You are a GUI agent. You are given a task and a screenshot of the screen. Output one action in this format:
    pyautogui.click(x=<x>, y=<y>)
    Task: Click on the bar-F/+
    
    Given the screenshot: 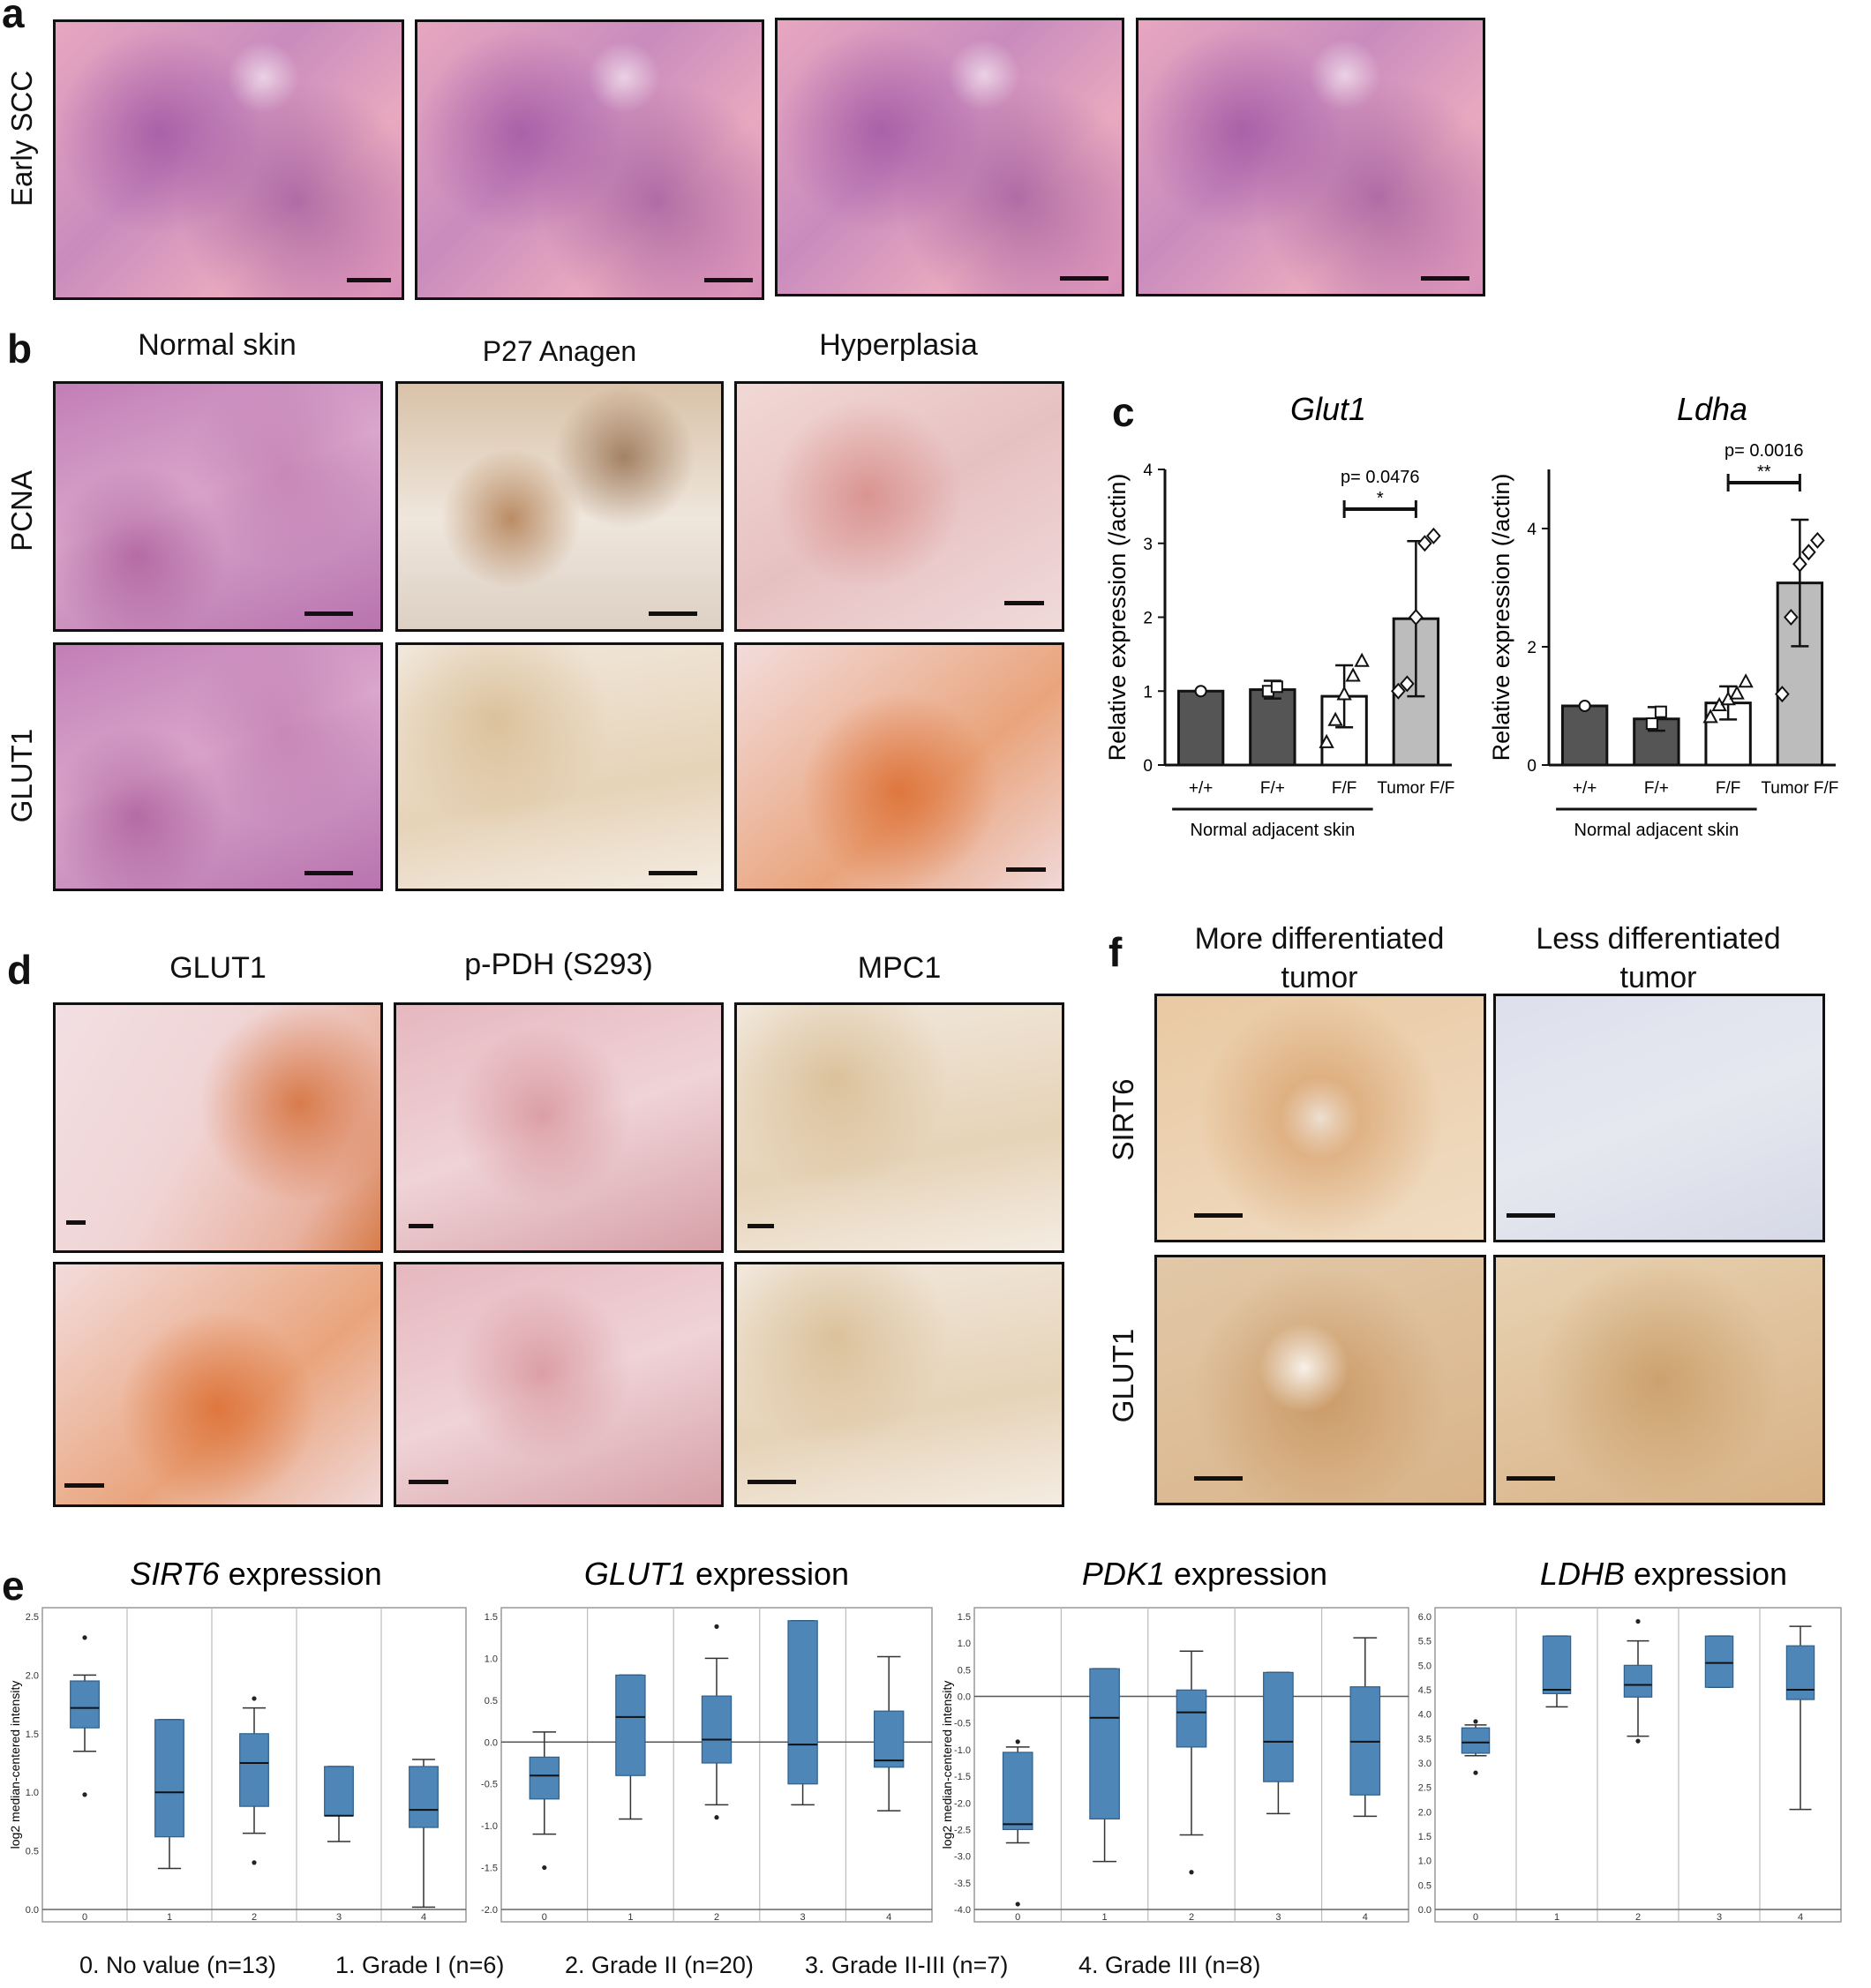 What is the action you would take?
    pyautogui.click(x=1272, y=727)
    